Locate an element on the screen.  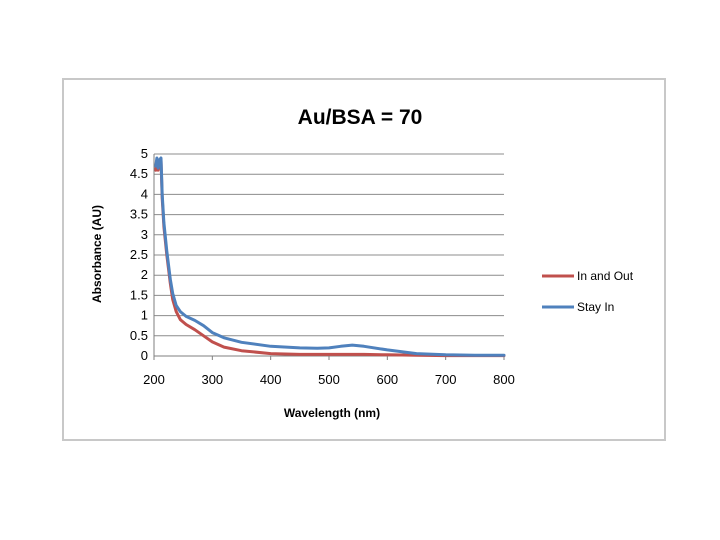
x-tick-label: 300 is located at coordinates (212, 379).